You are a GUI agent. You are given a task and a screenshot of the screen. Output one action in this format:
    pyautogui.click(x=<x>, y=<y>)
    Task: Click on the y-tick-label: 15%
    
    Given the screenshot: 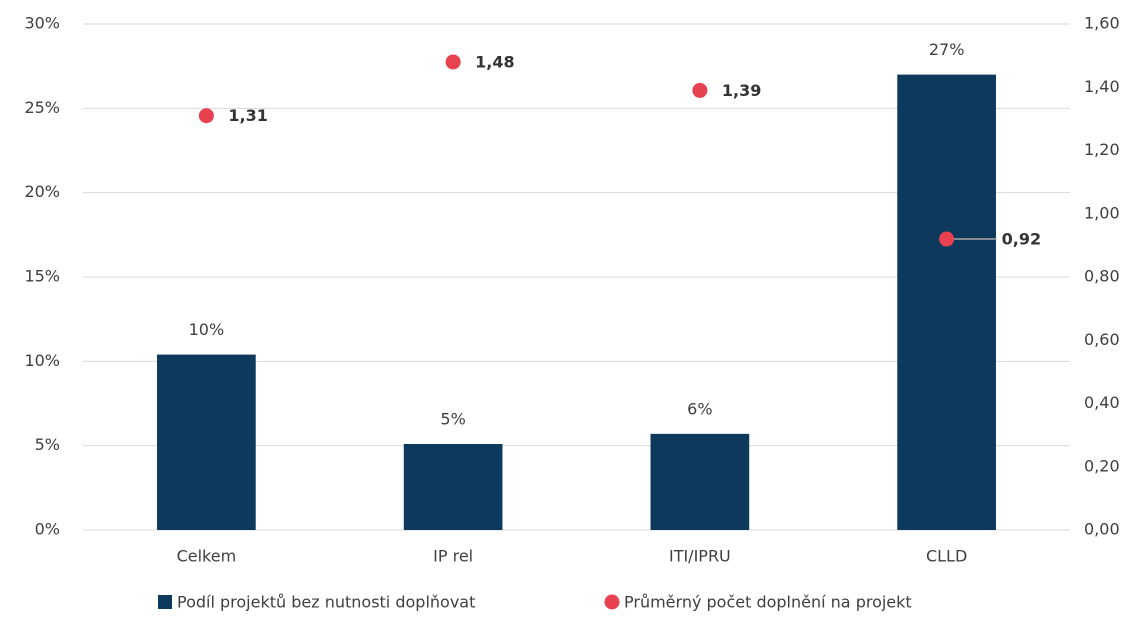 What is the action you would take?
    pyautogui.click(x=42, y=276)
    